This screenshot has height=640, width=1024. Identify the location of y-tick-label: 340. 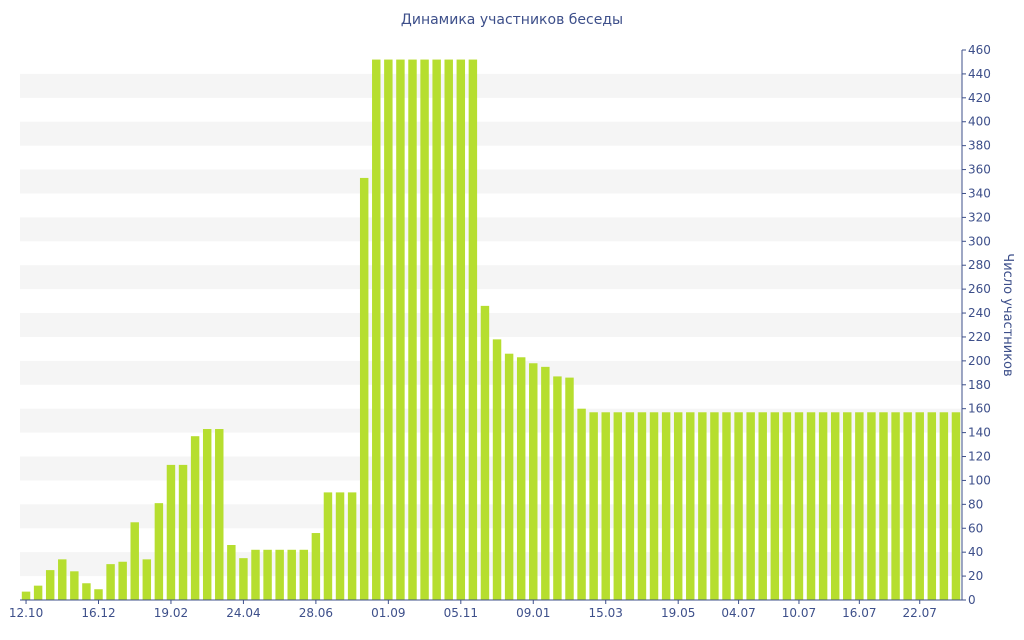
(979, 193).